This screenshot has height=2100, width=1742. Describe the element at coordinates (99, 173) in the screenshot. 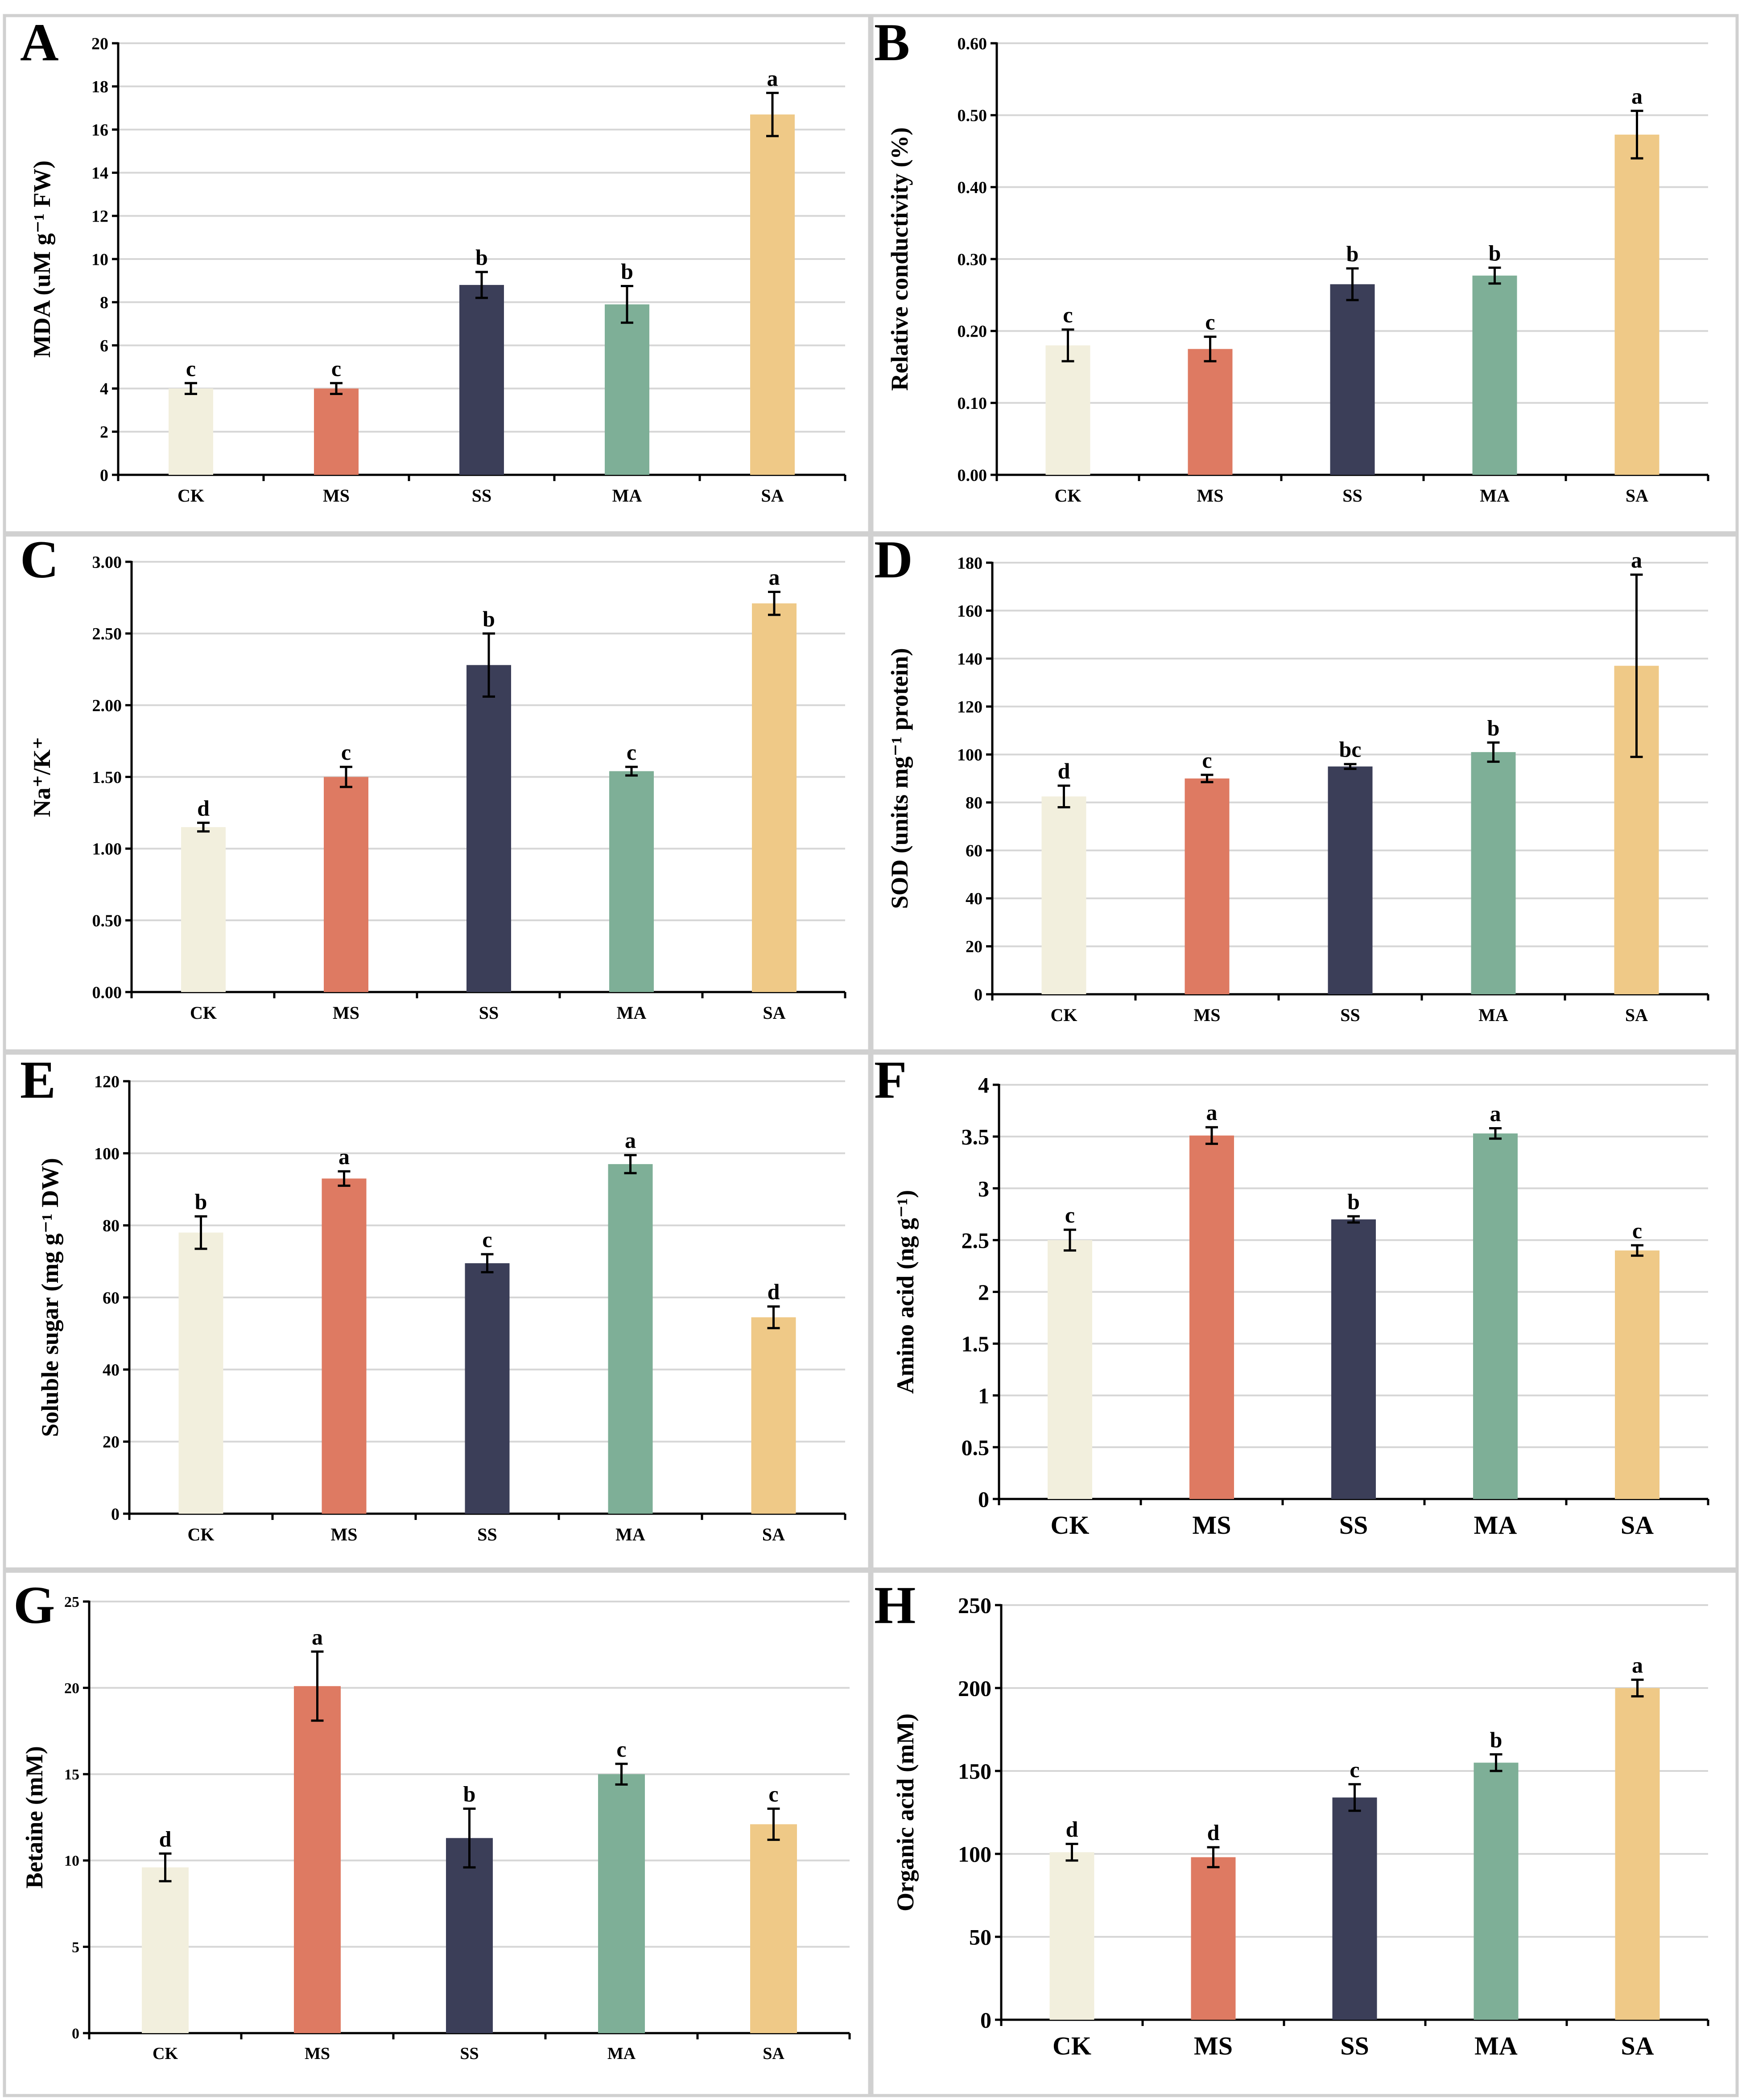

I see `y-tick-label: 14` at that location.